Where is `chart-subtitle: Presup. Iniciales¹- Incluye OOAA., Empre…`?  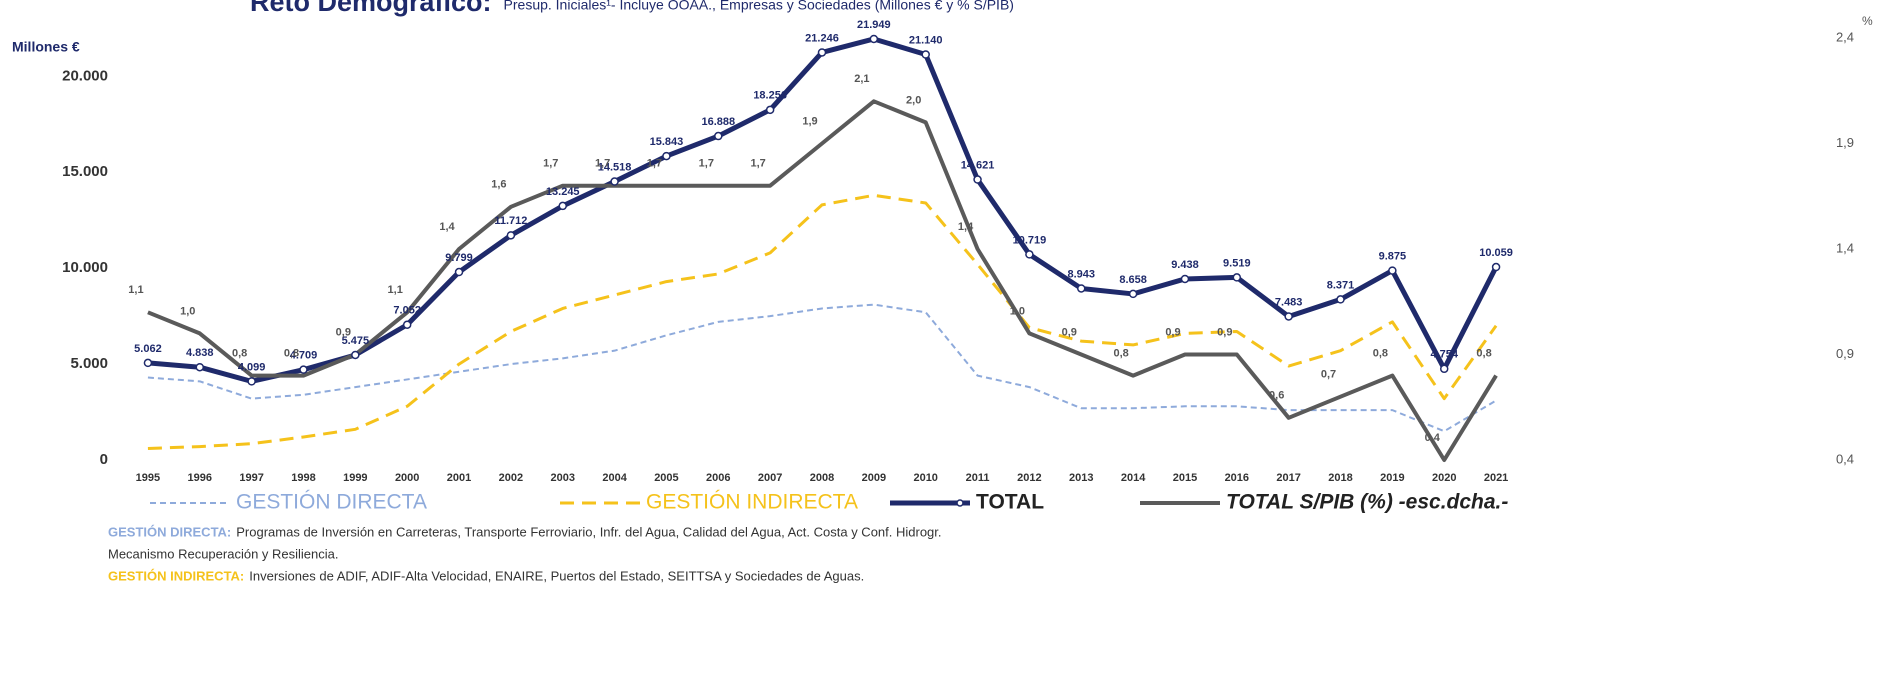 chart-subtitle: Presup. Iniciales¹- Incluye OOAA., Empre… is located at coordinates (759, 6).